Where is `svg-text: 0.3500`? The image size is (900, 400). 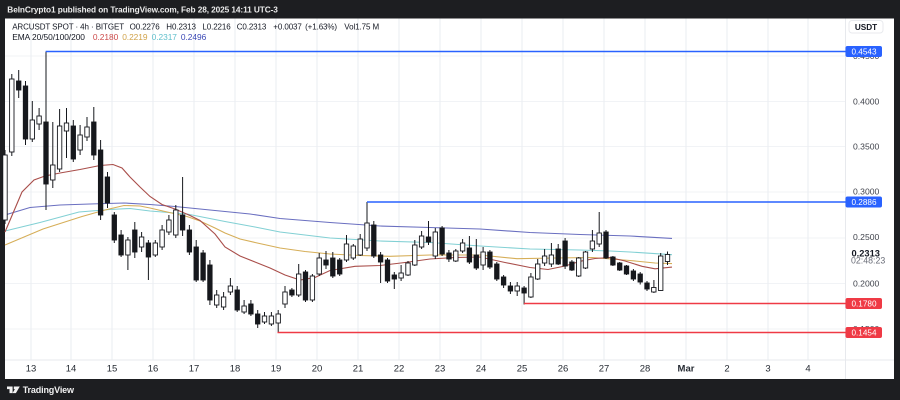 svg-text: 0.3500 is located at coordinates (866, 147).